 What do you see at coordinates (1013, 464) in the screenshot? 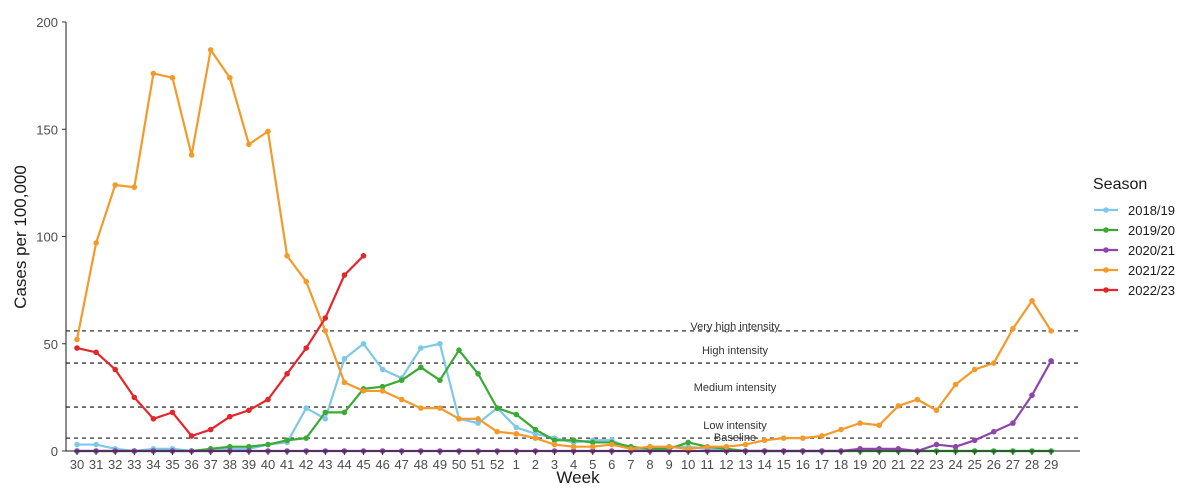
I see `x-tick-label: 27` at bounding box center [1013, 464].